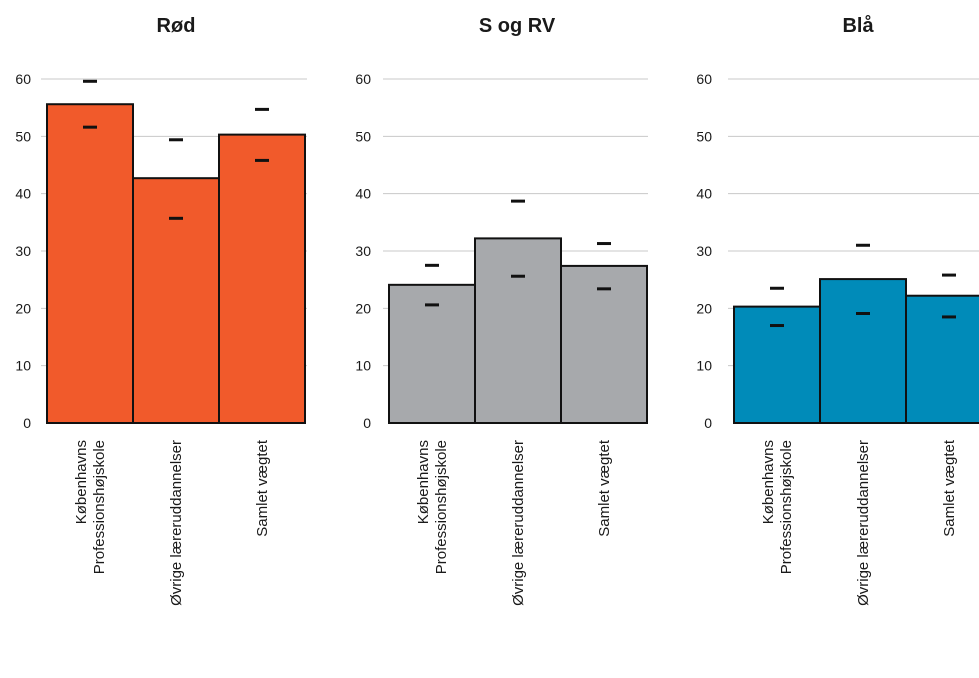 This screenshot has height=678, width=979. Describe the element at coordinates (176, 26) in the screenshot. I see `panel-title: Rød` at that location.